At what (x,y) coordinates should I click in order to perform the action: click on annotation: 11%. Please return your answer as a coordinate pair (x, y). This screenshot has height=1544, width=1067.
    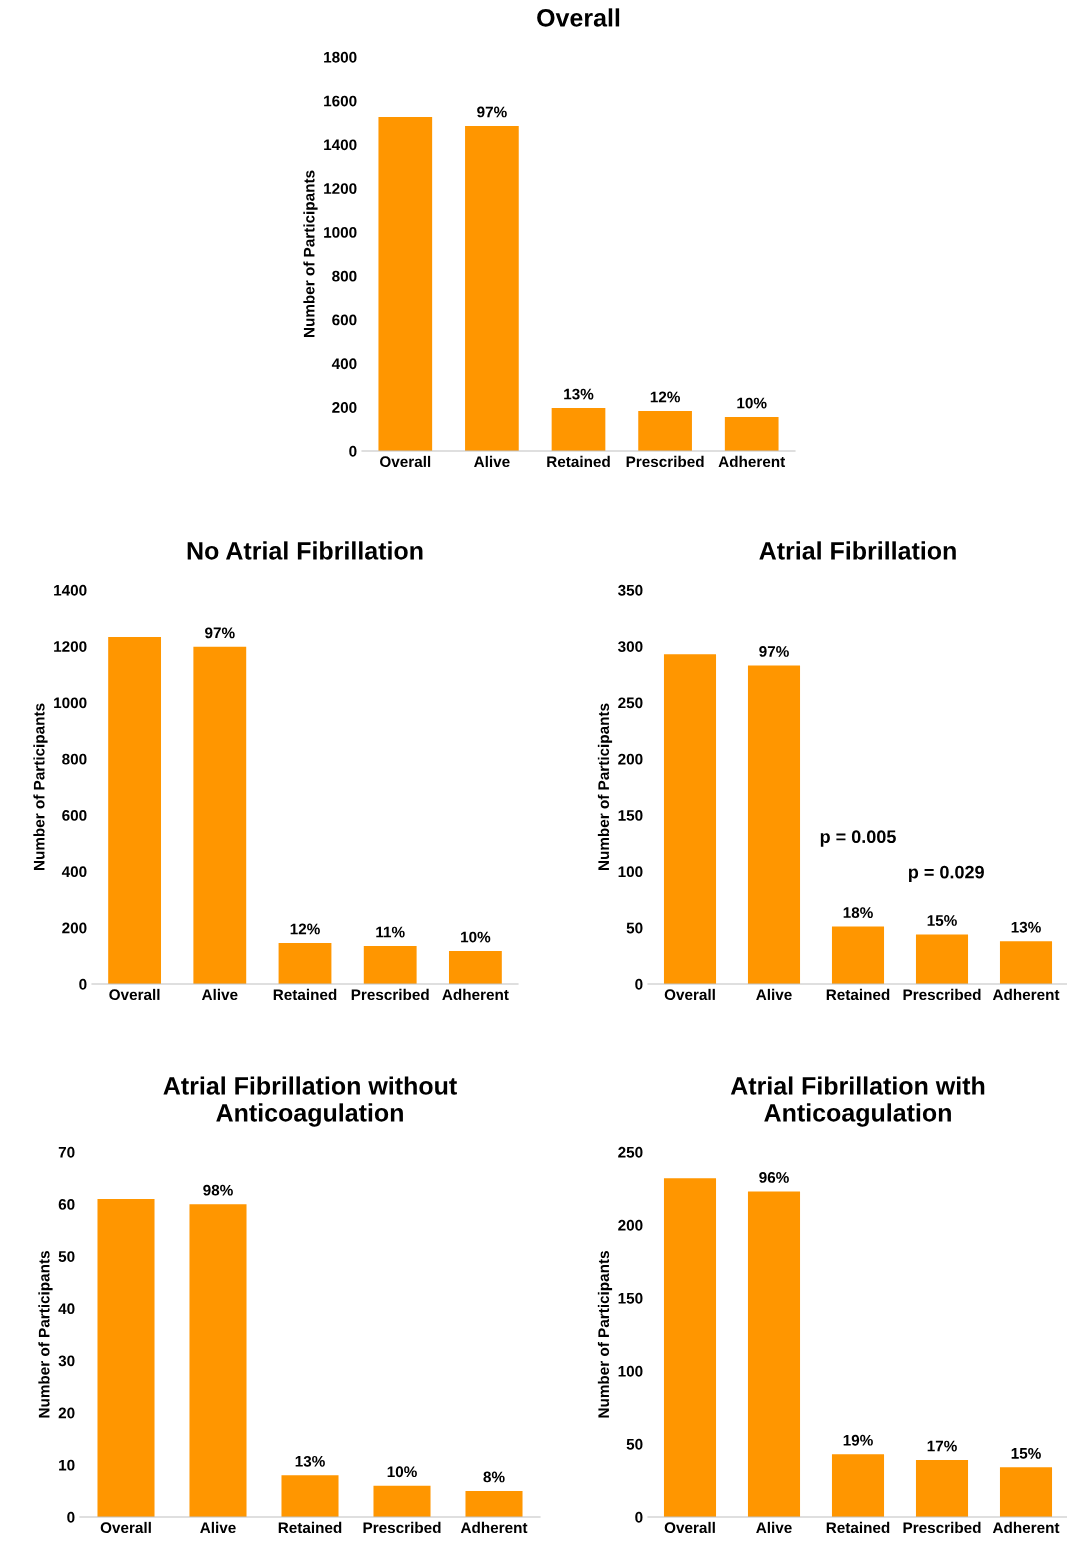
    Looking at the image, I should click on (390, 932).